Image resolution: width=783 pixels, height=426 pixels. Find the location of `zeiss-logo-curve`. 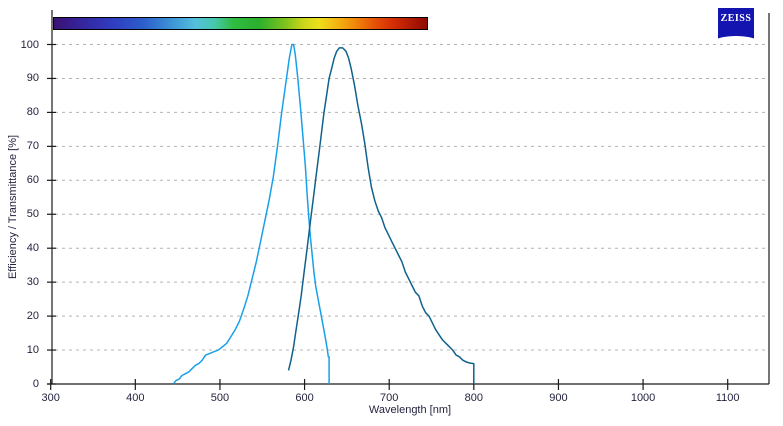

zeiss-logo-curve is located at coordinates (736, 38).